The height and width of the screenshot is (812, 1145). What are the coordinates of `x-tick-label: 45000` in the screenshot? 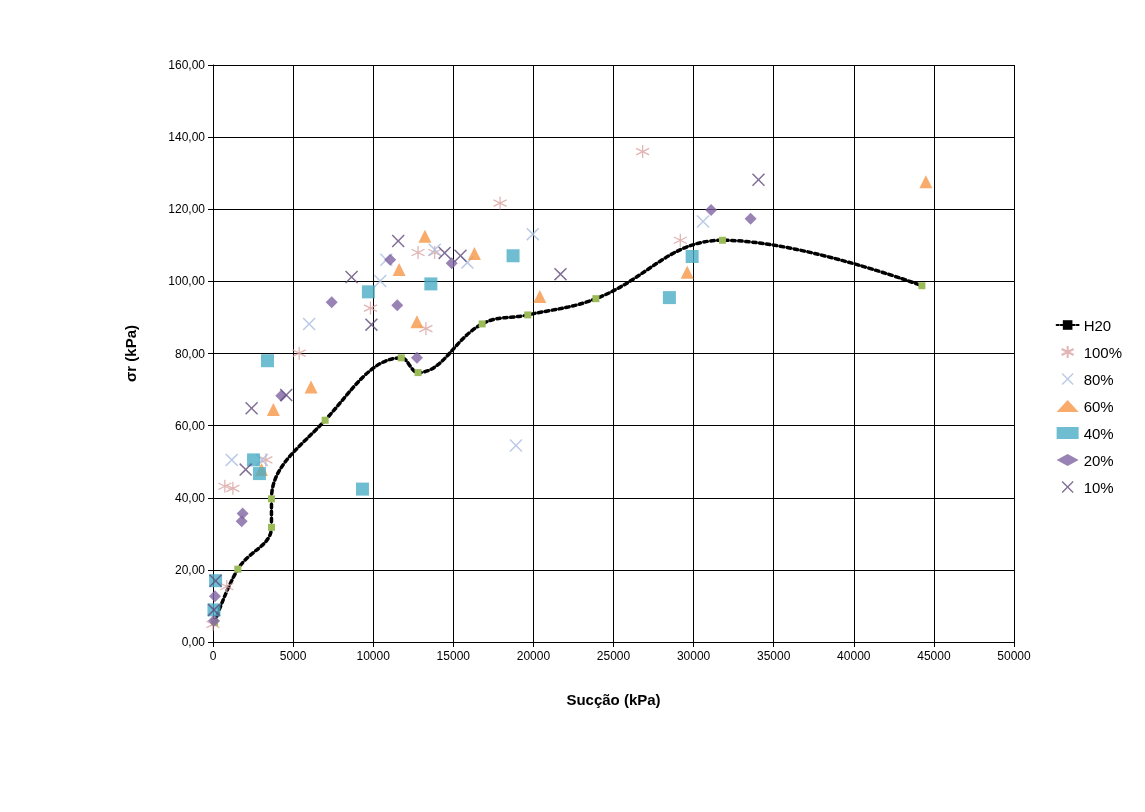 It's located at (934, 656).